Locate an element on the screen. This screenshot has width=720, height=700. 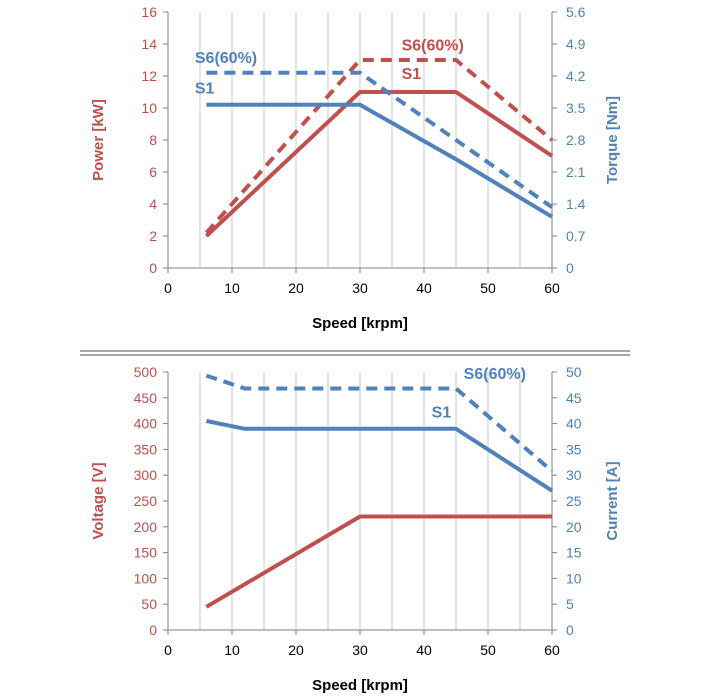
y2-tick-label: 30 is located at coordinates (574, 475).